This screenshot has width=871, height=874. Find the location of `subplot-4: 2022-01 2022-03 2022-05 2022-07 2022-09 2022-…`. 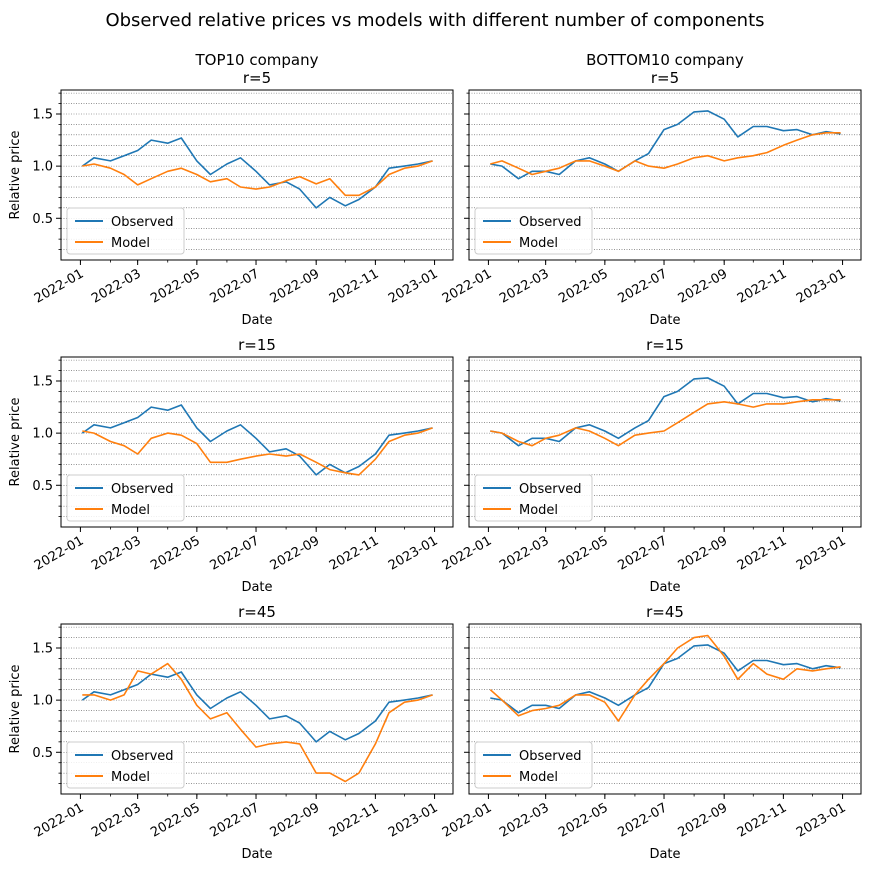

subplot-4: 2022-01 2022-03 2022-05 2022-07 2022-09 2022-… is located at coordinates (651, 465).